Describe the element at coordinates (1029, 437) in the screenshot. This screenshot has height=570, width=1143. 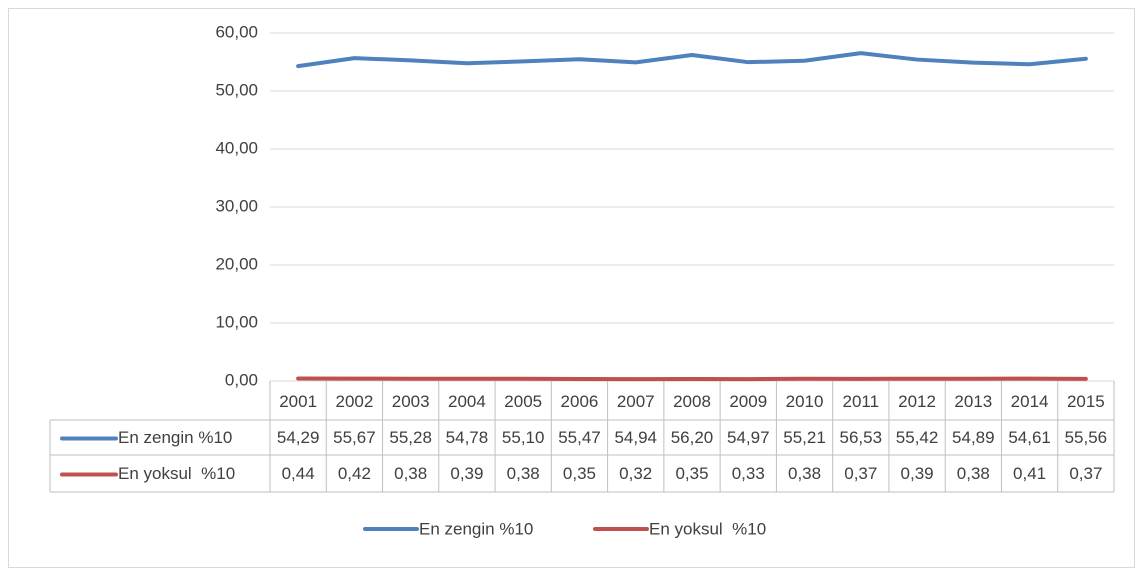
I see `table-cell: 54,61` at that location.